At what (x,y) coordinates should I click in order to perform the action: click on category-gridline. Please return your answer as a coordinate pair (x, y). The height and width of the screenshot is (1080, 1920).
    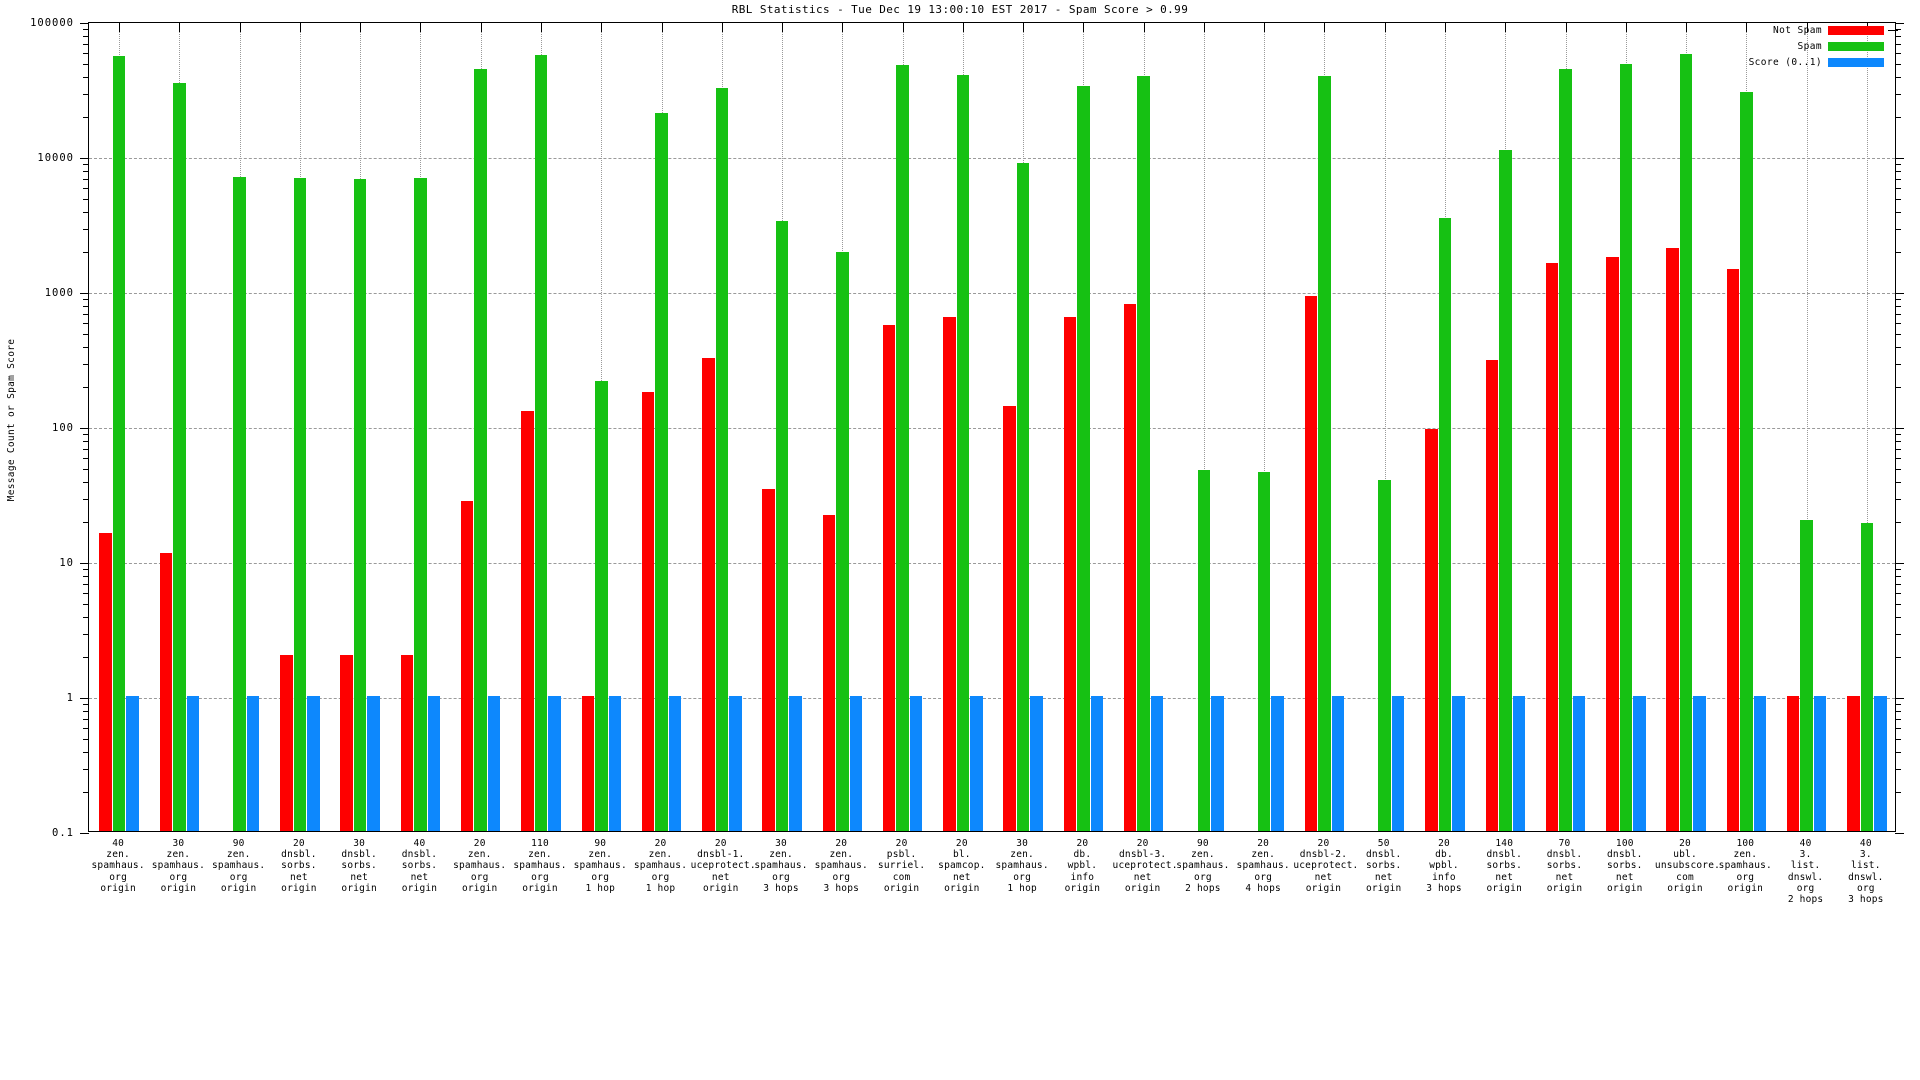
    Looking at the image, I should click on (1867, 427).